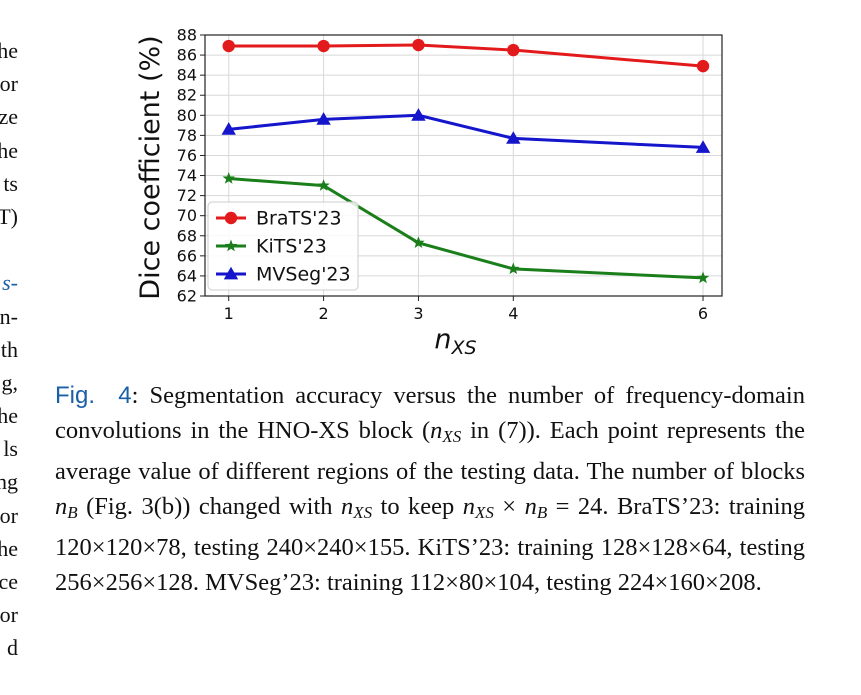 The image size is (861, 695). I want to click on margin-fragment: ts, so click(10, 183).